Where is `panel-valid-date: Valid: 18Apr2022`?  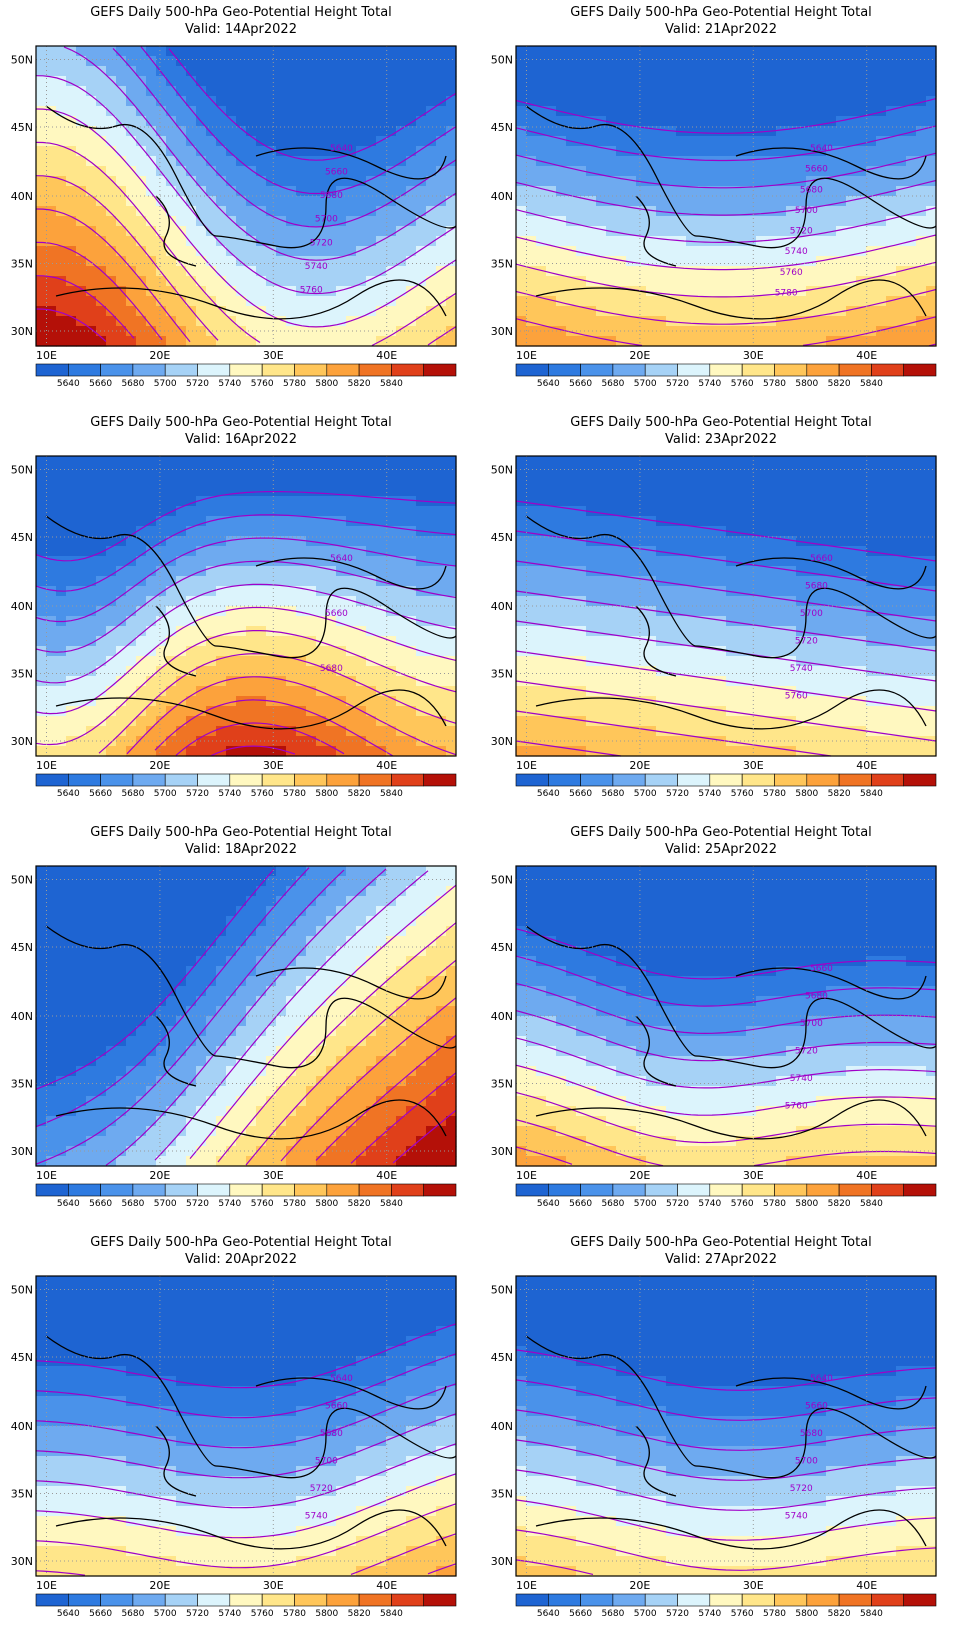
panel-valid-date: Valid: 18Apr2022 is located at coordinates (241, 849).